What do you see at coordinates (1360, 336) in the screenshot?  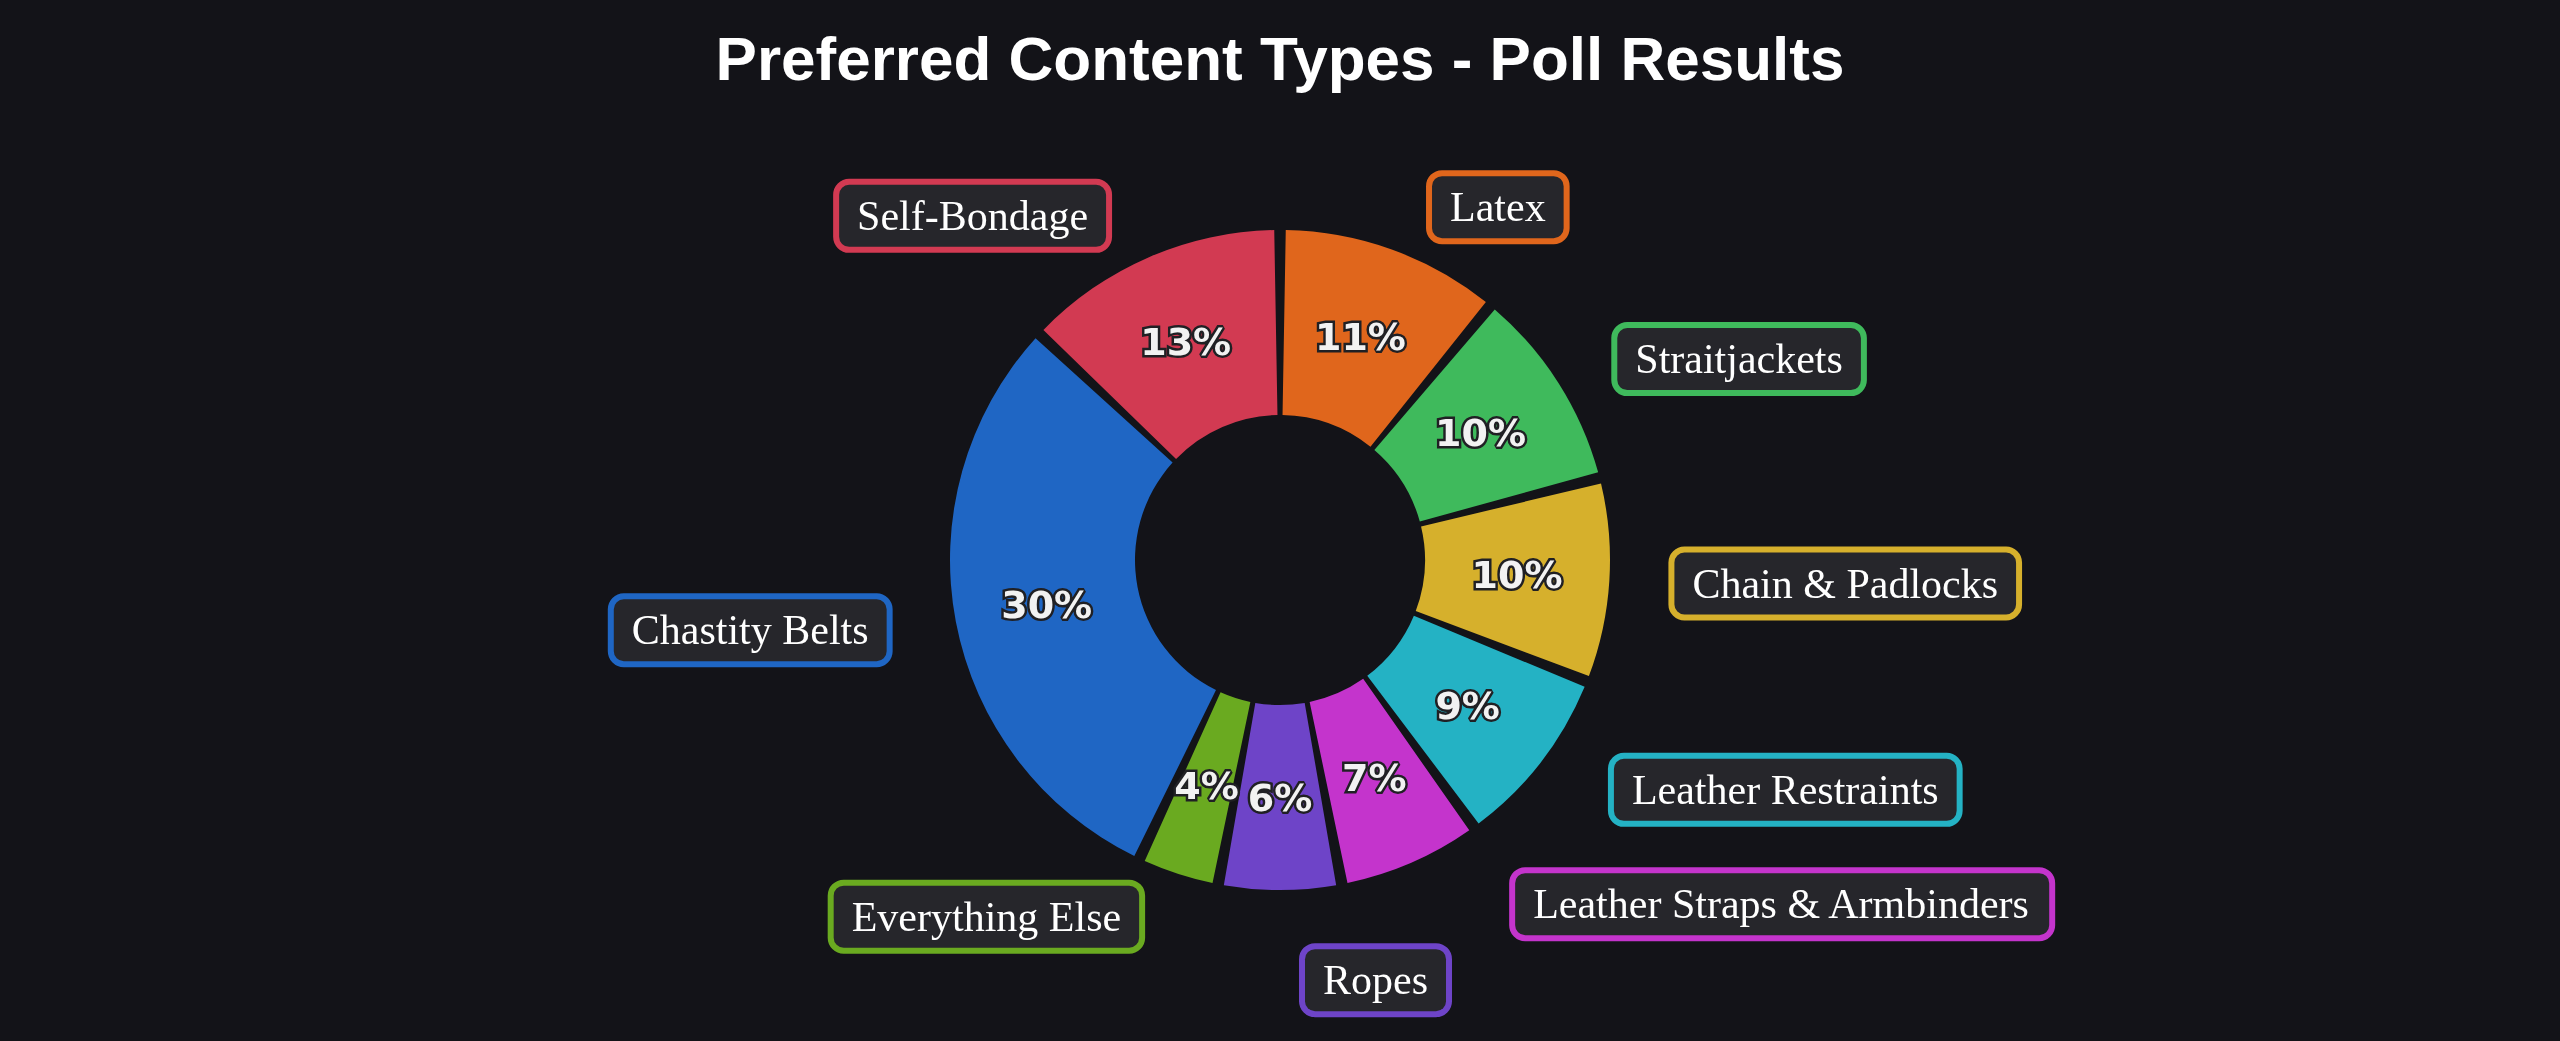 I see `data-label: 11%` at bounding box center [1360, 336].